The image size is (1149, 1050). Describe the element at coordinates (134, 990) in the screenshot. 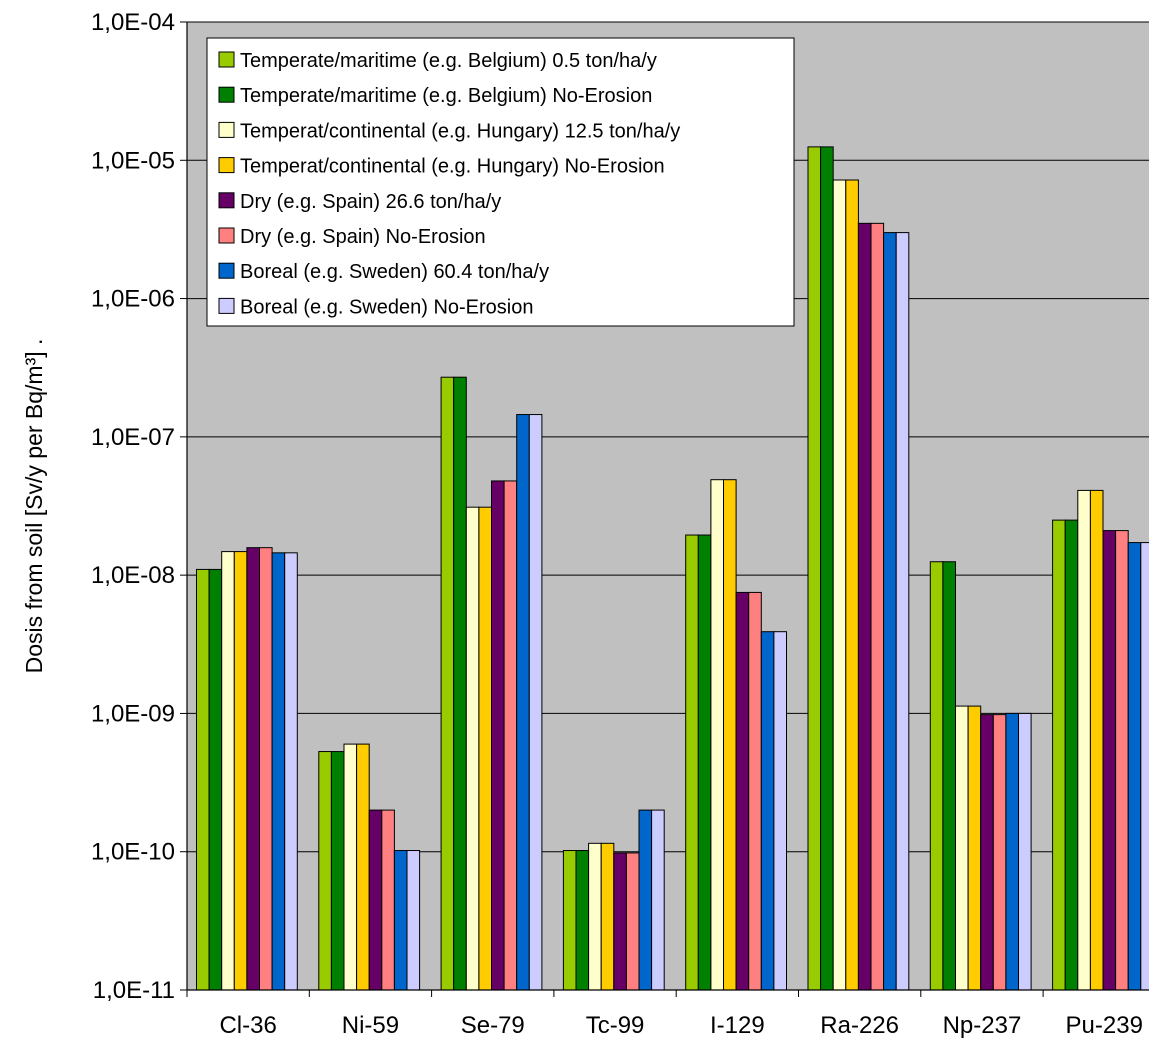

I see `y-tick-label: 1,0E-11` at that location.